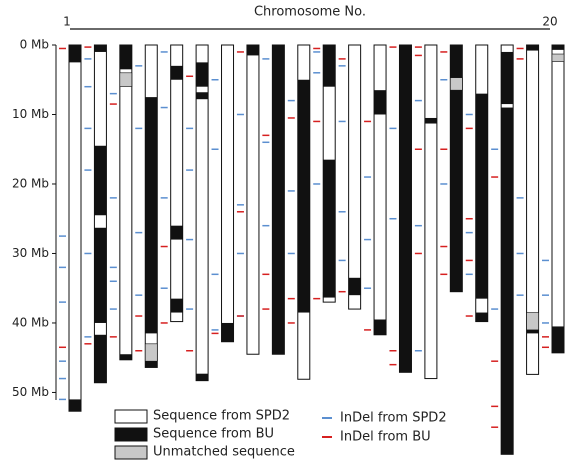 The image size is (574, 465). Describe the element at coordinates (30, 392) in the screenshot. I see `y-tick-label: 50 Mb` at that location.